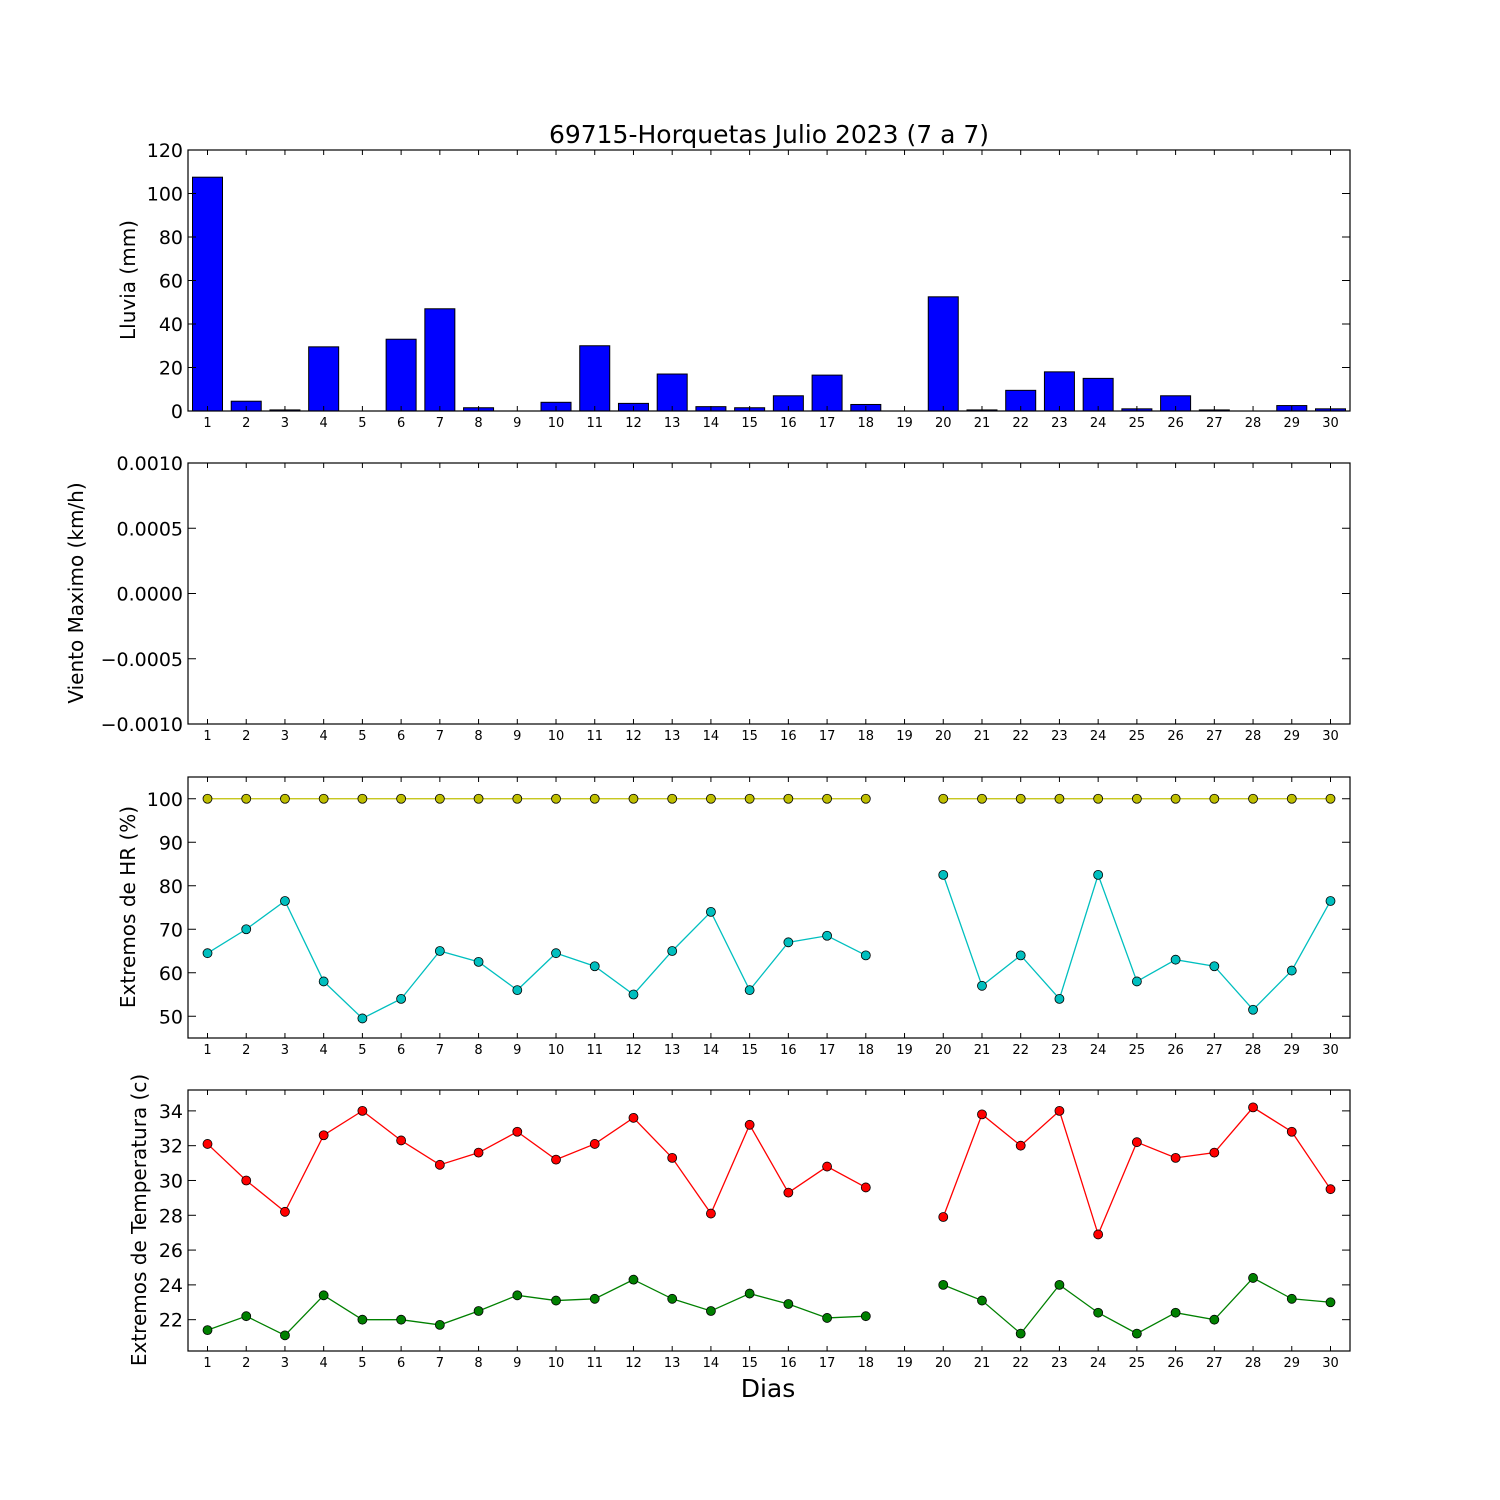 The image size is (1500, 1500). What do you see at coordinates (171, 282) in the screenshot?
I see `y-tick-label: 60` at bounding box center [171, 282].